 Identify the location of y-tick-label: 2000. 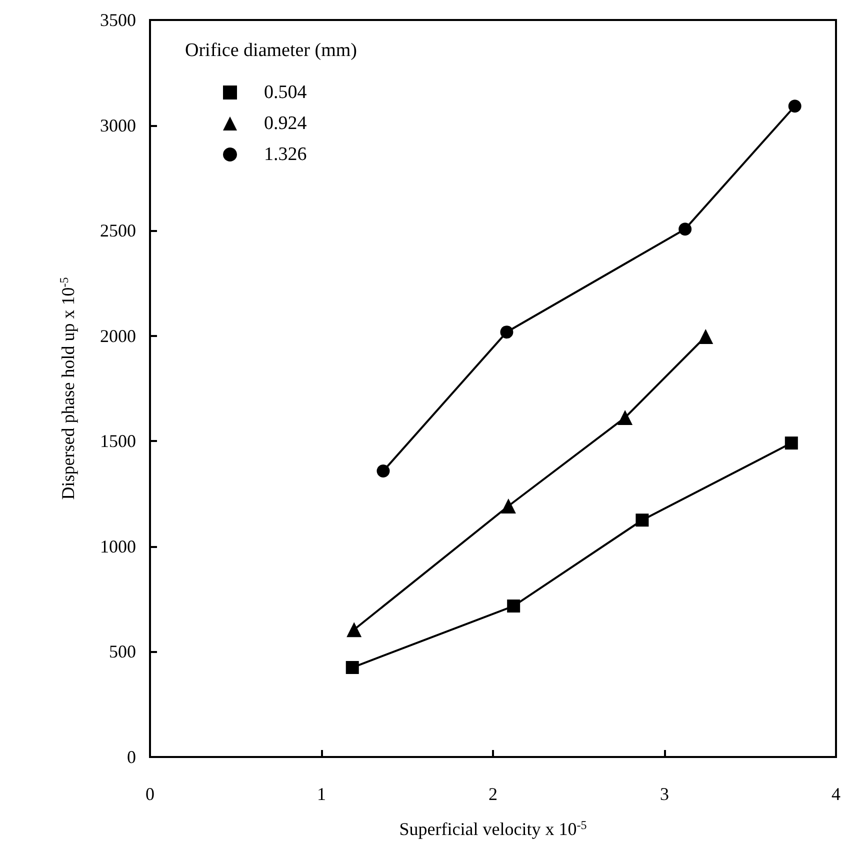
(118, 336).